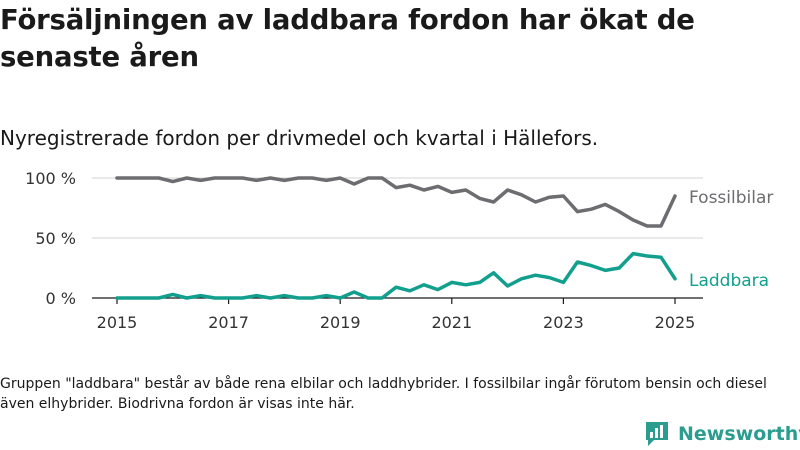  Describe the element at coordinates (657, 434) in the screenshot. I see `newsworthy-logo-icon` at that location.